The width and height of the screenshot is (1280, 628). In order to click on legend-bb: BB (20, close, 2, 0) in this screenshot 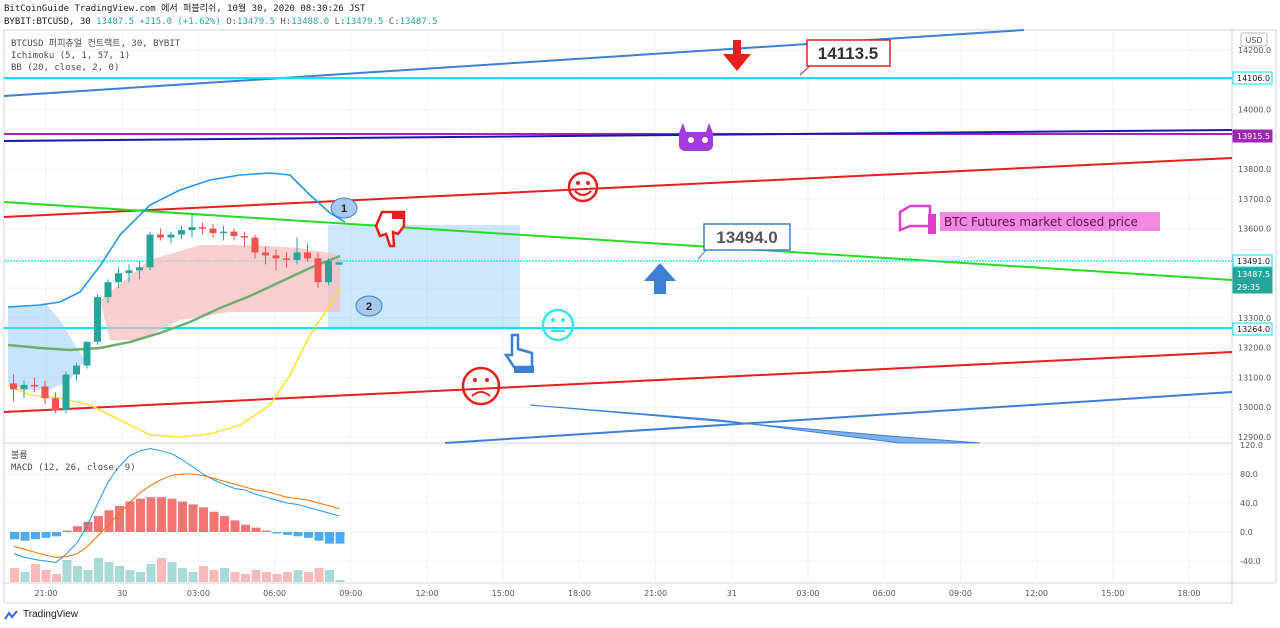, I will do `click(65, 68)`.